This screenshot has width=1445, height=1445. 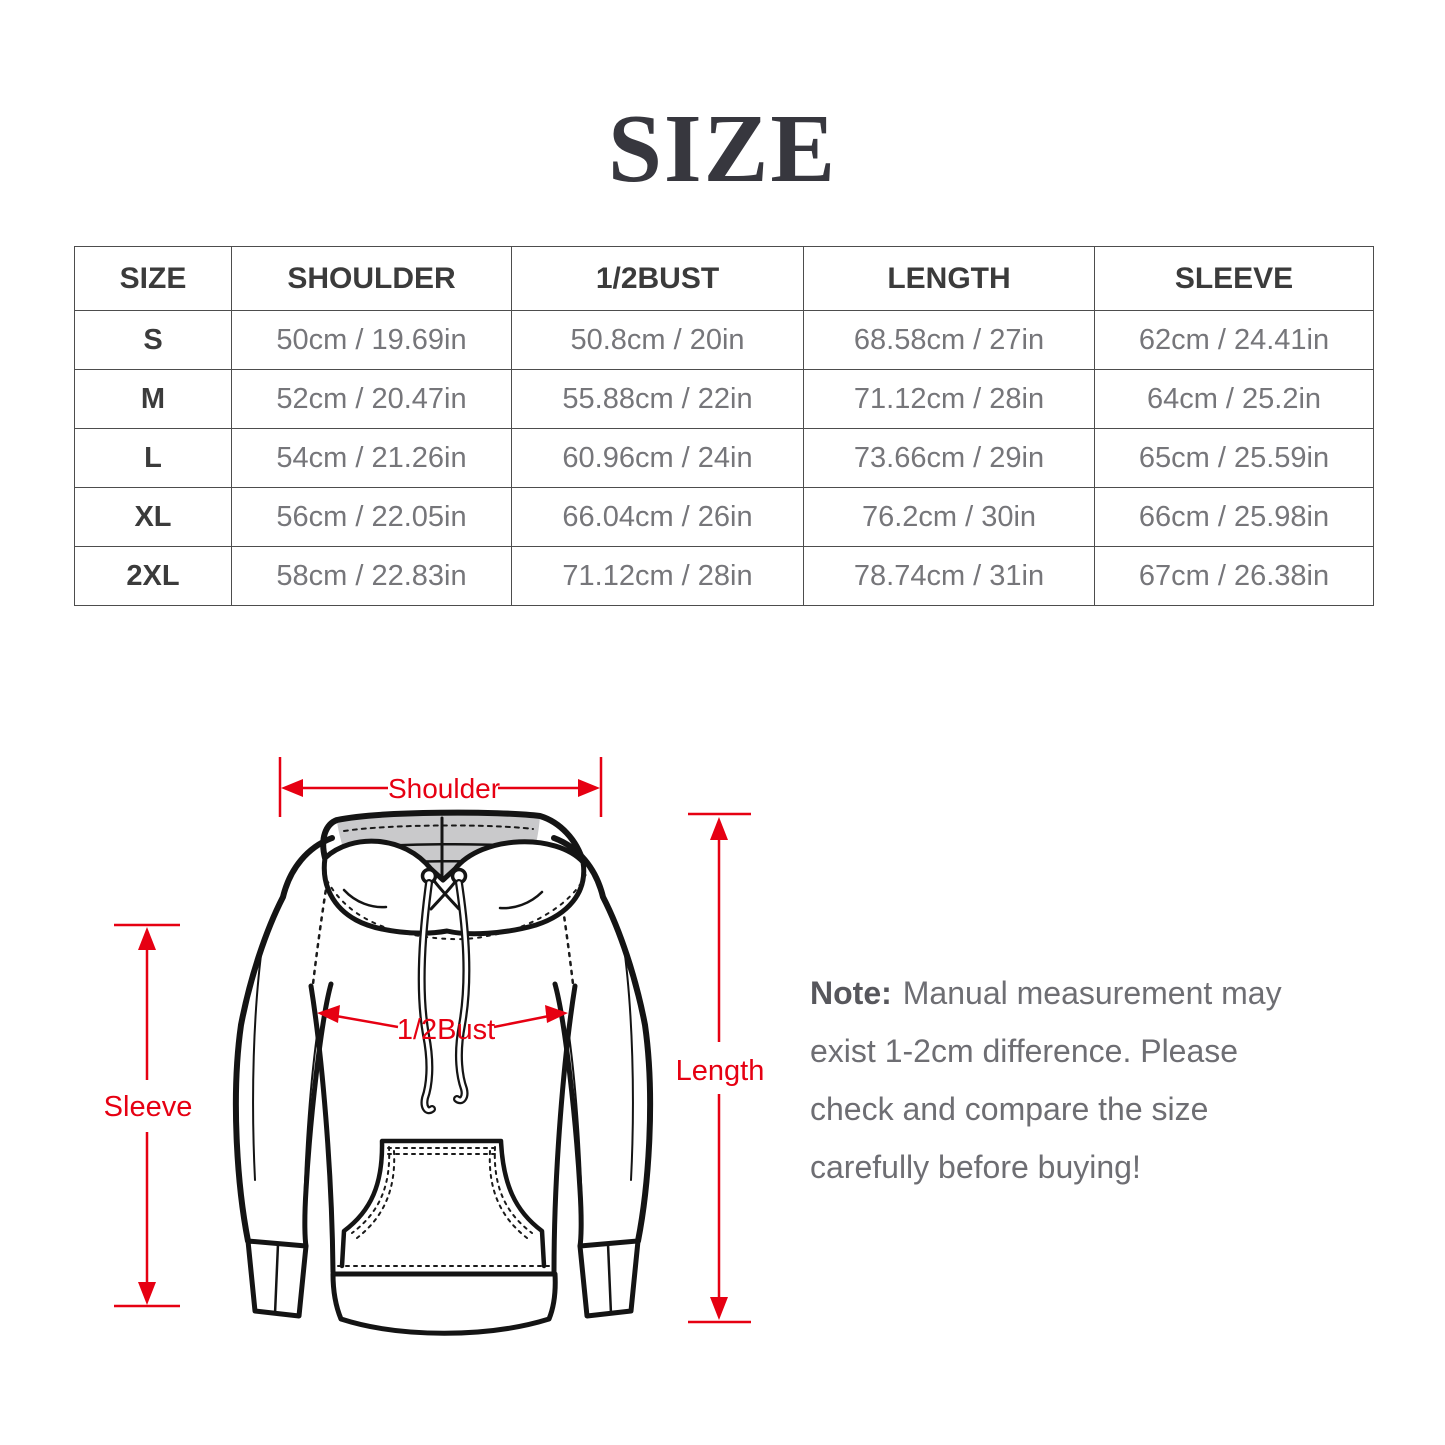 What do you see at coordinates (657, 576) in the screenshot?
I see `cell-halfbust: 71.12cm / 28in` at bounding box center [657, 576].